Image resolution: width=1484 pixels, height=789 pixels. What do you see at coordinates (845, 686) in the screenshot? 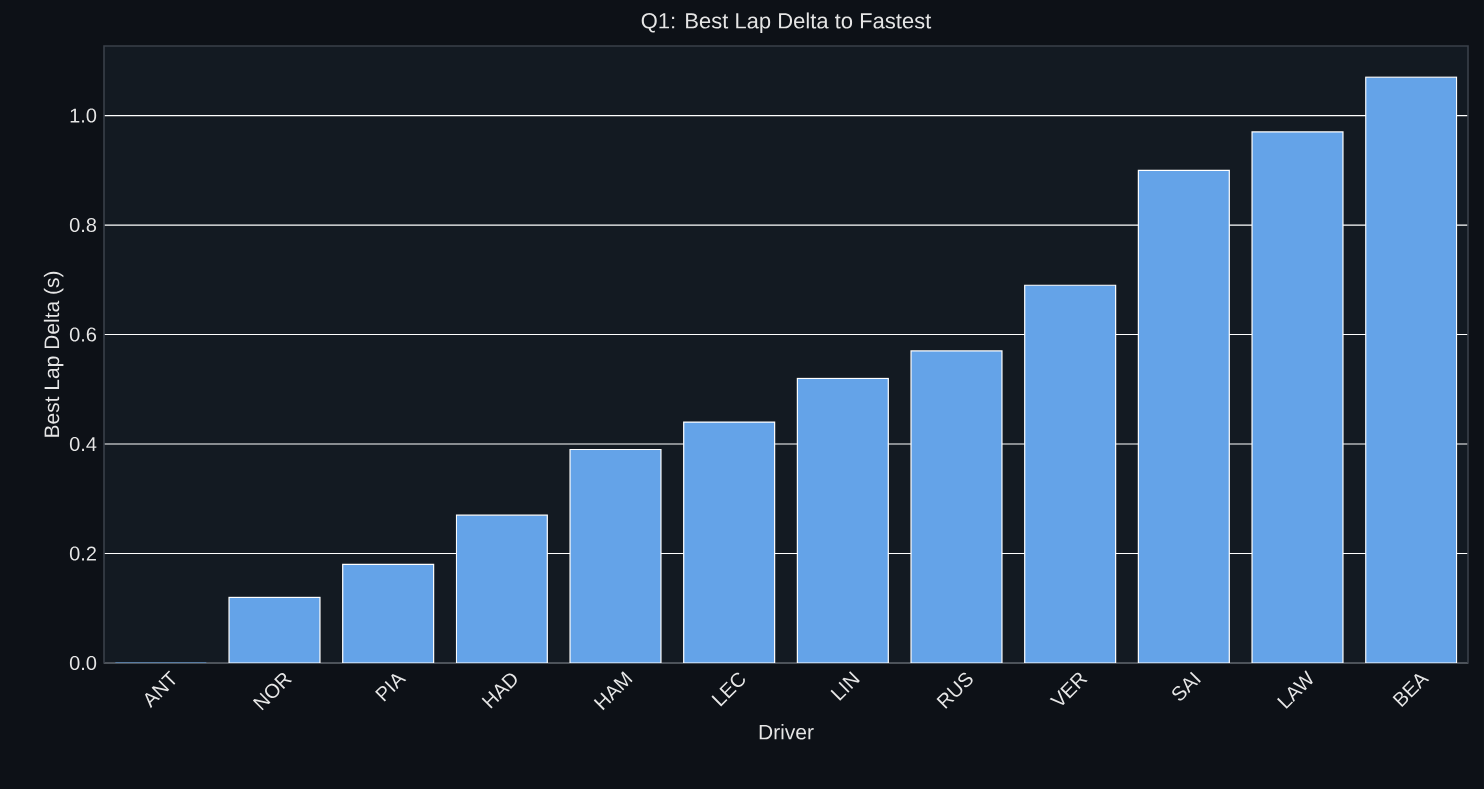
I see `x-tick-label: LIN` at bounding box center [845, 686].